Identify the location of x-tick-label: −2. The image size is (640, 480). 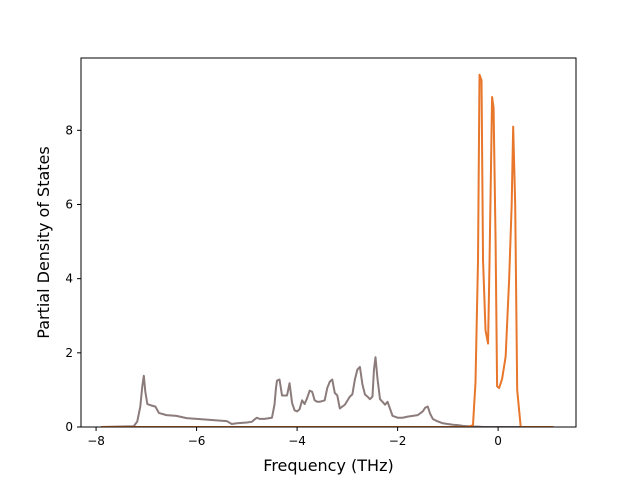
(398, 441).